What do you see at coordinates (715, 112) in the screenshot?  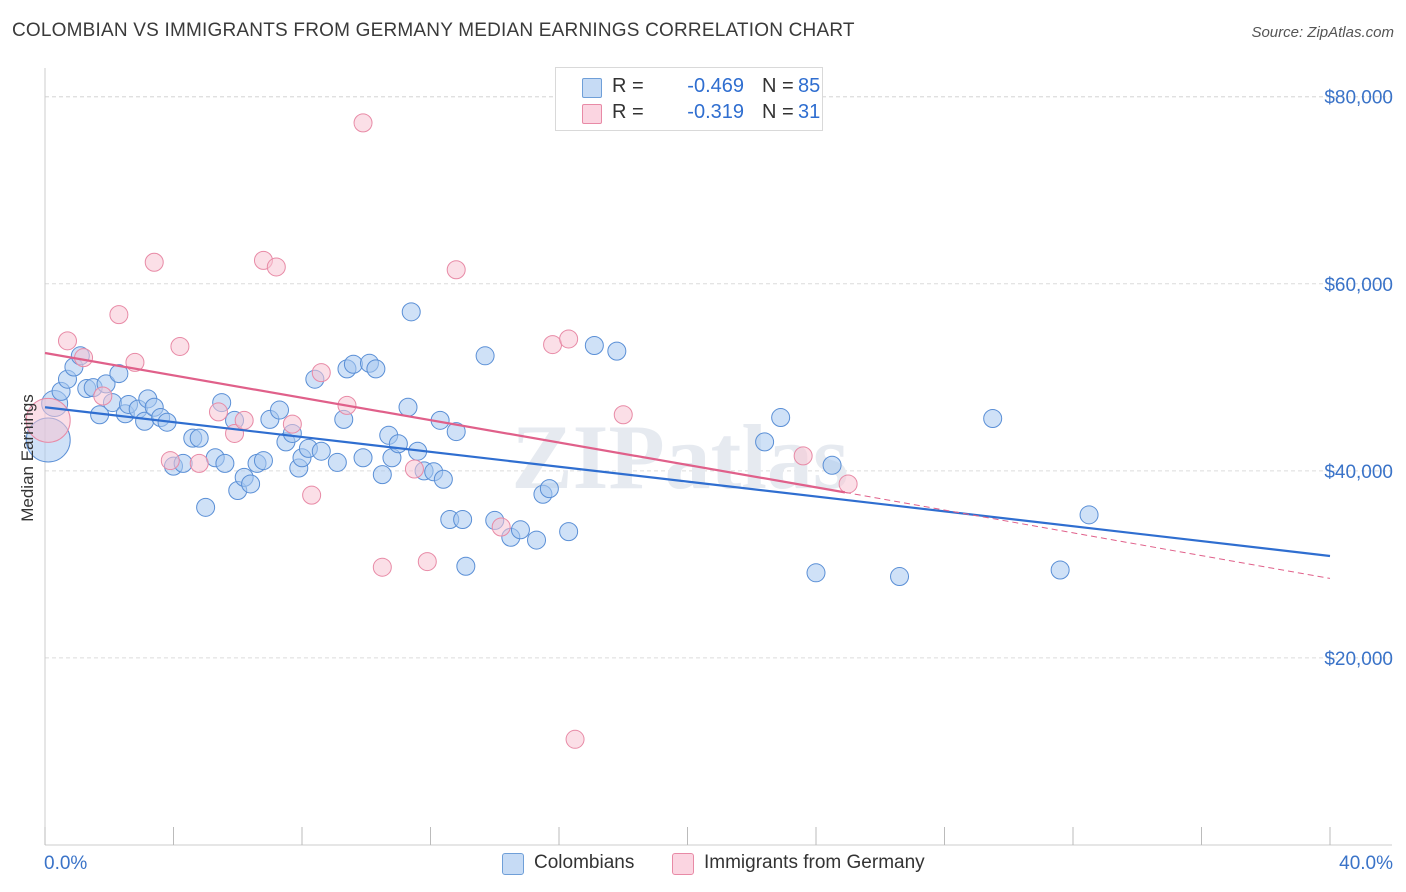 I see `legend-r-value: -0.319` at bounding box center [715, 112].